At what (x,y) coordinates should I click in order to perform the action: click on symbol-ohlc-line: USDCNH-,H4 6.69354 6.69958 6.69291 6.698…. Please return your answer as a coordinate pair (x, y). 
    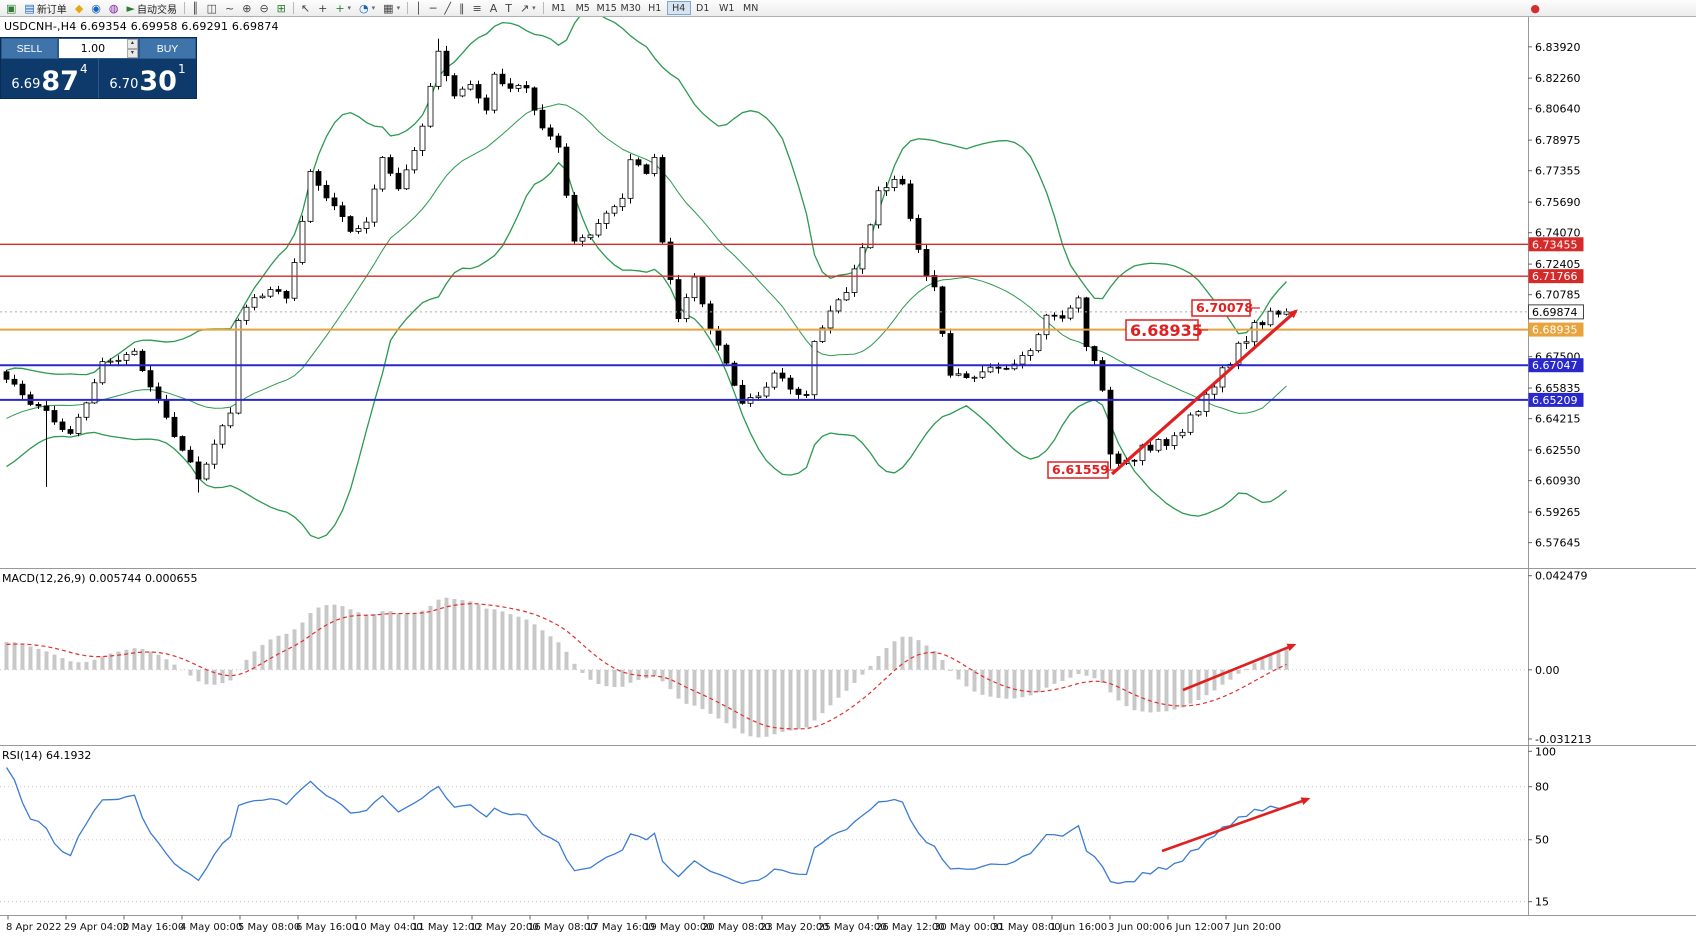
    Looking at the image, I should click on (141, 26).